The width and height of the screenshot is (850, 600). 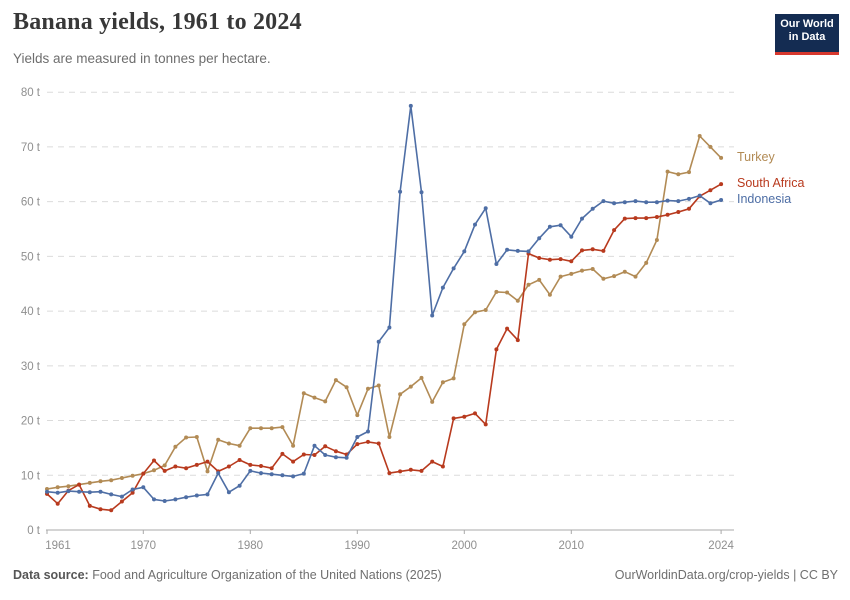 What do you see at coordinates (31, 203) in the screenshot?
I see `y-axis-tick-label: 60 t` at bounding box center [31, 203].